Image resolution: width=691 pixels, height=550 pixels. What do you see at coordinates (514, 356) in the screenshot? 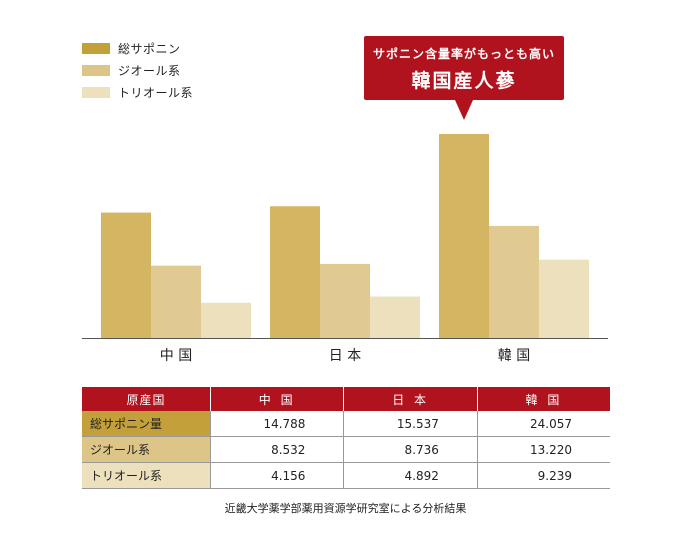
I see `x-tick-label: 韓 国` at bounding box center [514, 356].